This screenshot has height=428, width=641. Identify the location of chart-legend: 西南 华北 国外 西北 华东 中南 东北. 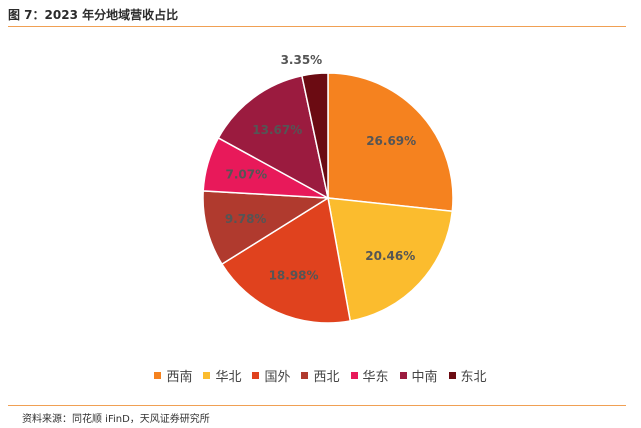
(320, 375).